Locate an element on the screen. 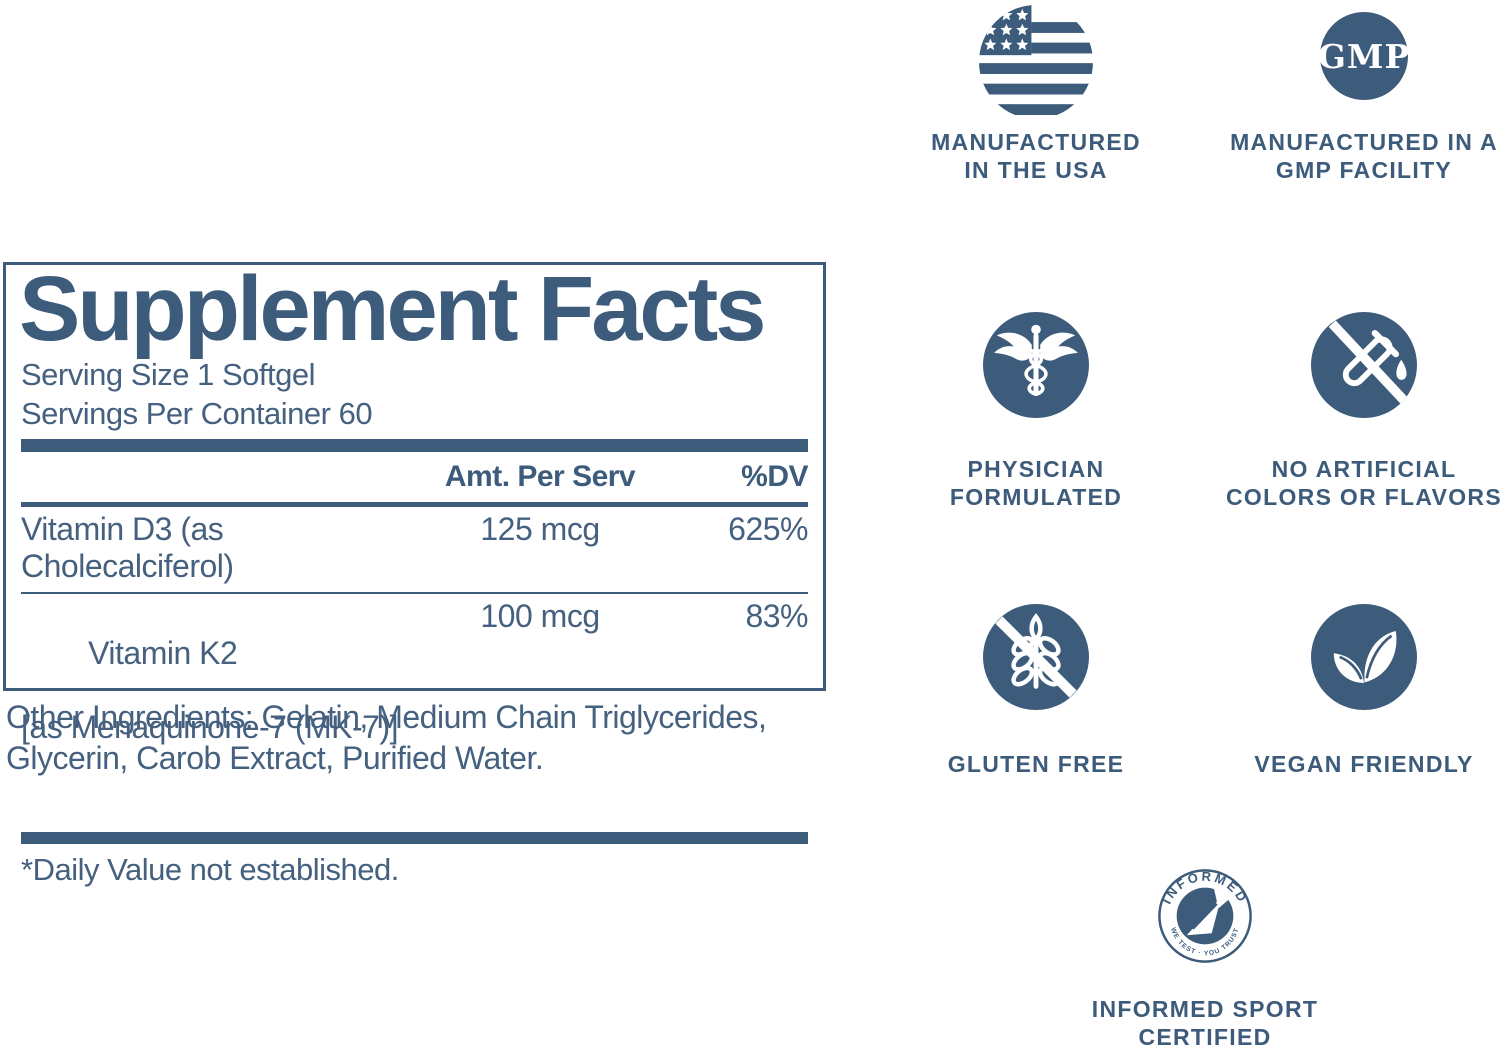  nutrient-name: Vitamin K2 [as Menaquinone-7 (MK-7)] is located at coordinates (230, 709).